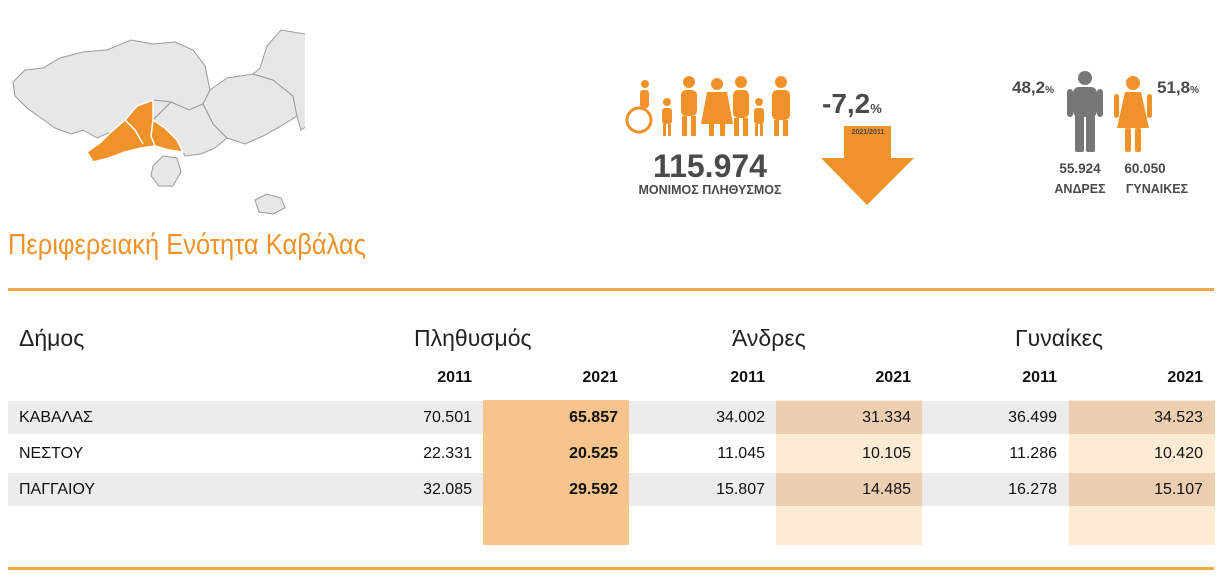 The height and width of the screenshot is (580, 1222). I want to click on highlight-women-2021-r1, so click(1142, 417).